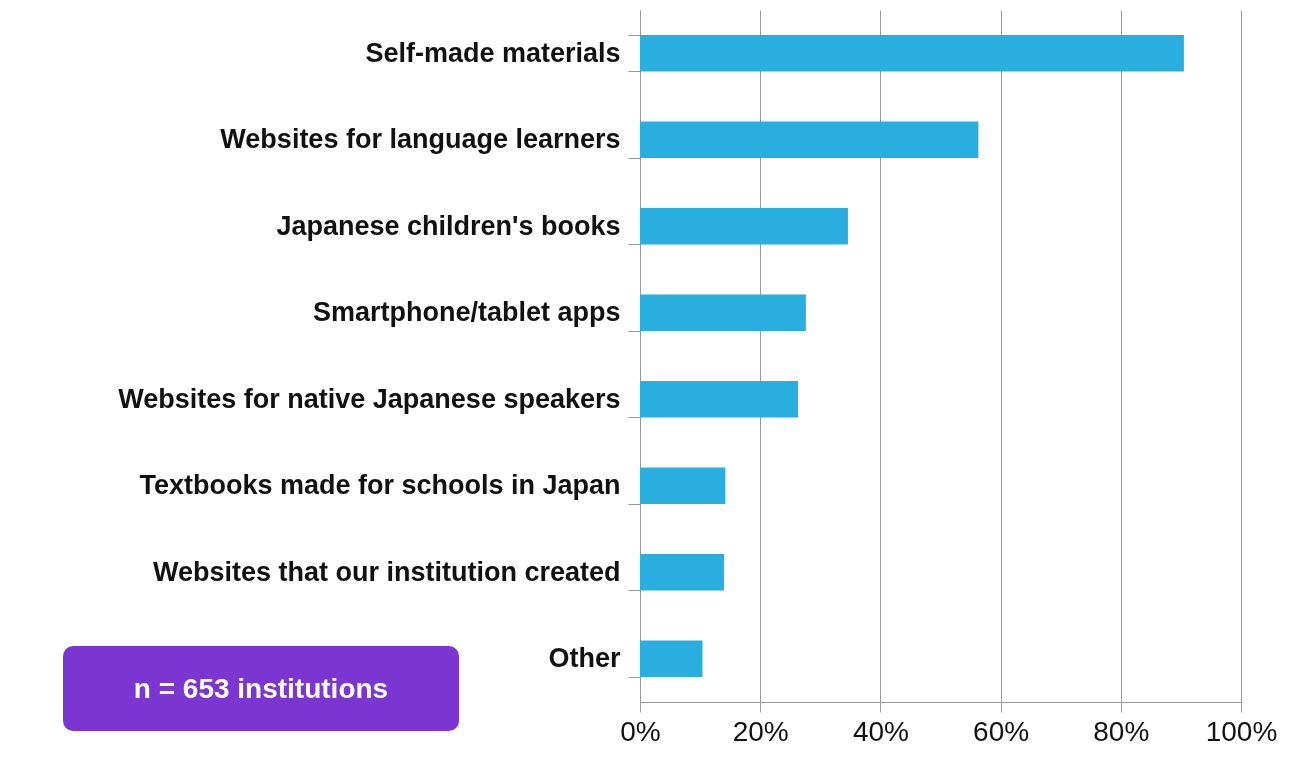  I want to click on x-tick-label: 60%, so click(1001, 731).